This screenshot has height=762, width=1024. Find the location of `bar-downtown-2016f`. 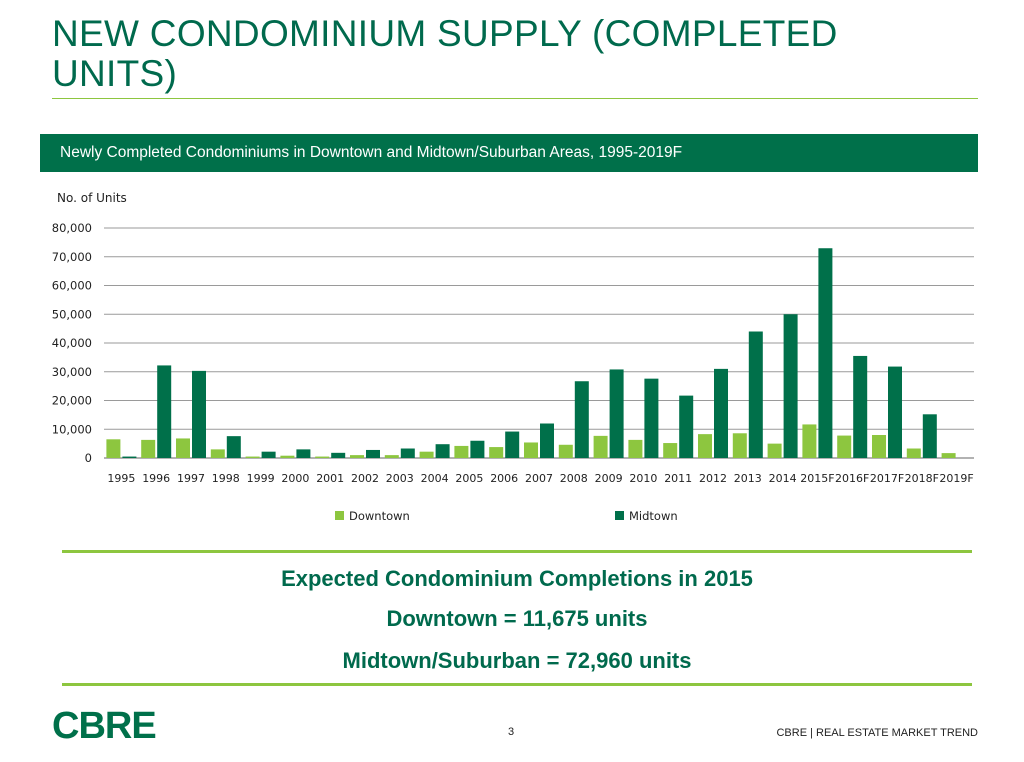

bar-downtown-2016f is located at coordinates (844, 446).